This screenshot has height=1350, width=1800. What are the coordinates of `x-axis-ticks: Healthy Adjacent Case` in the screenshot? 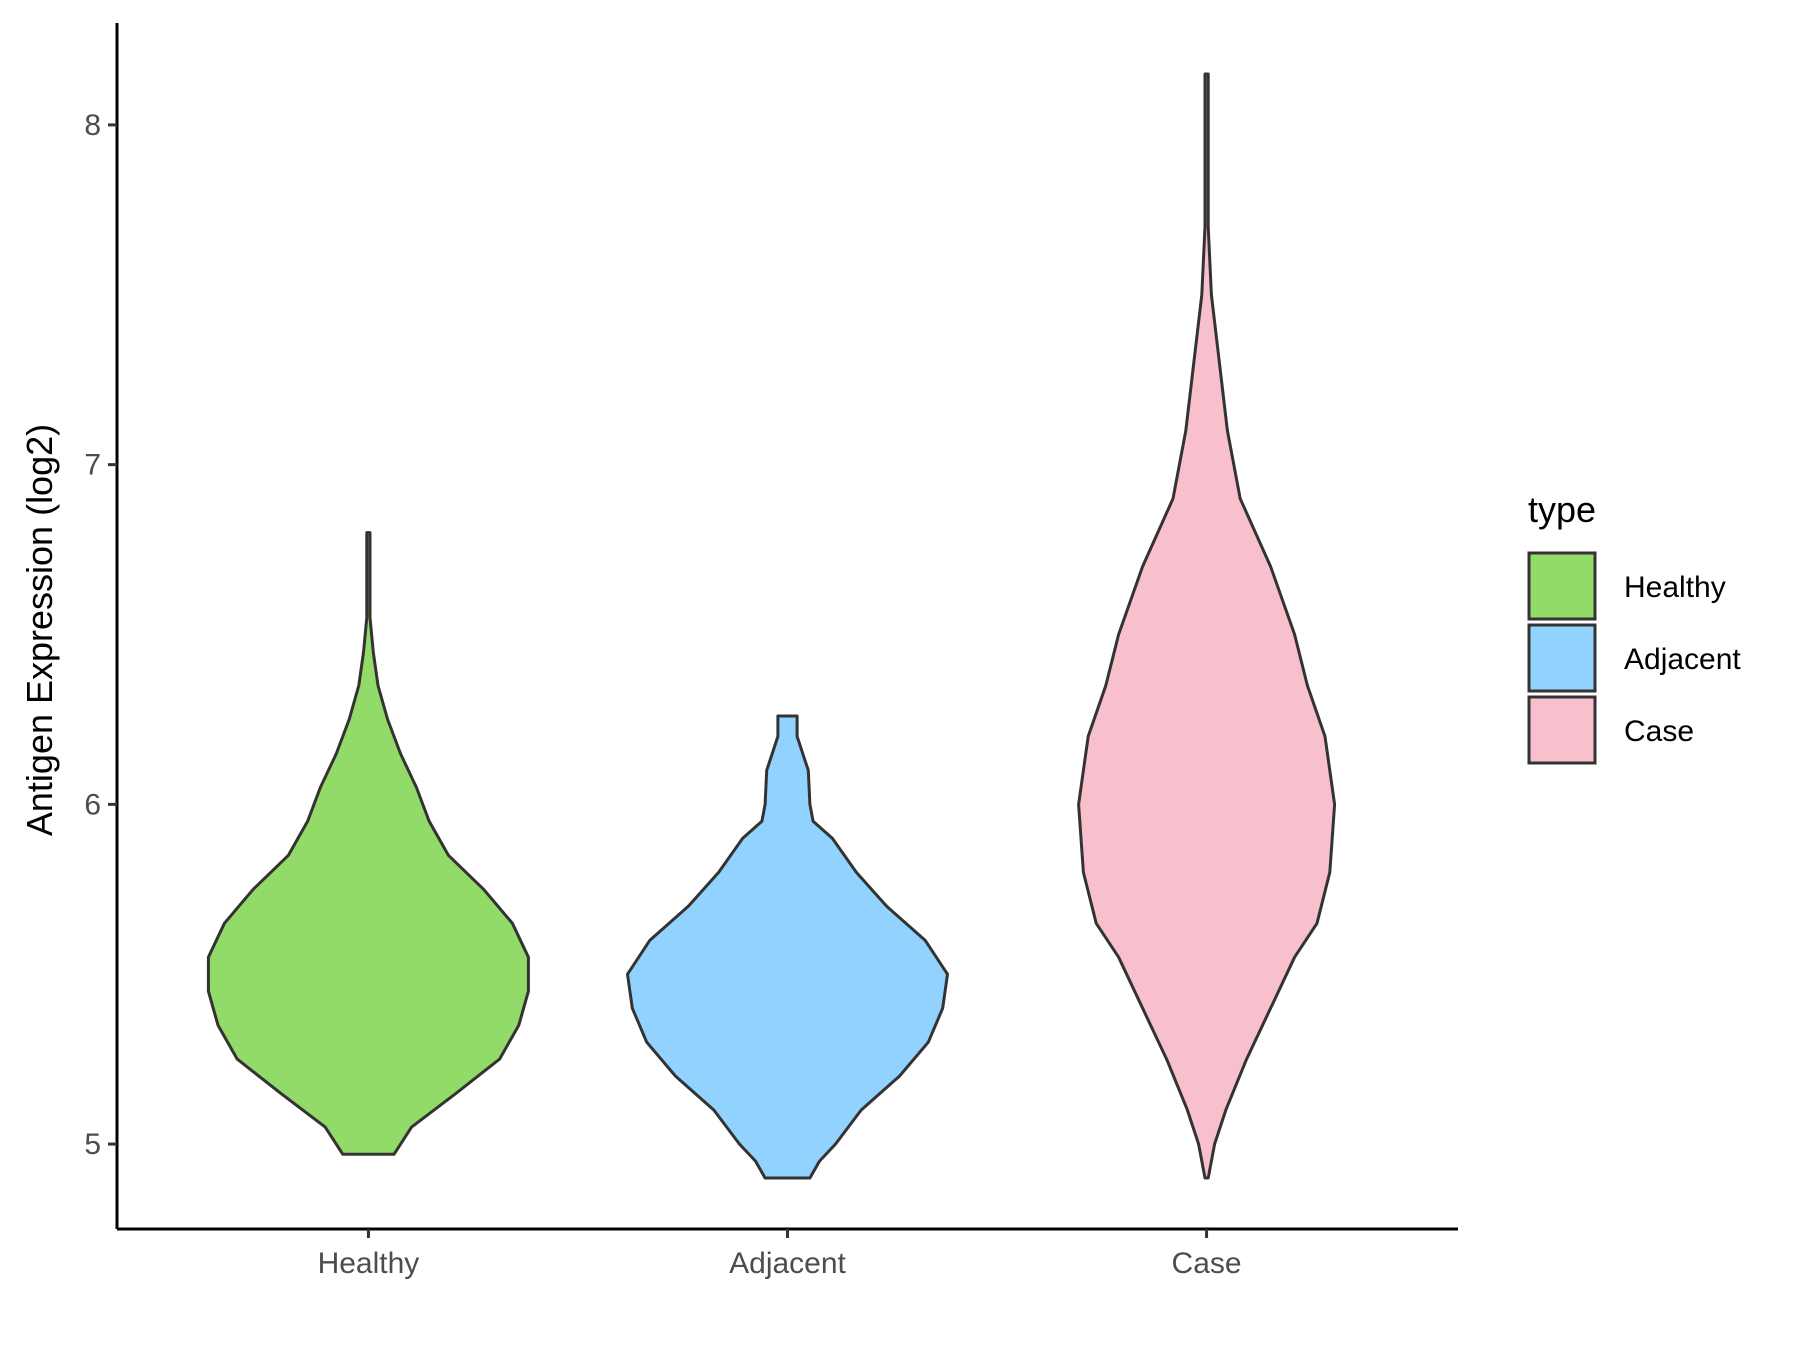 It's located at (780, 1254).